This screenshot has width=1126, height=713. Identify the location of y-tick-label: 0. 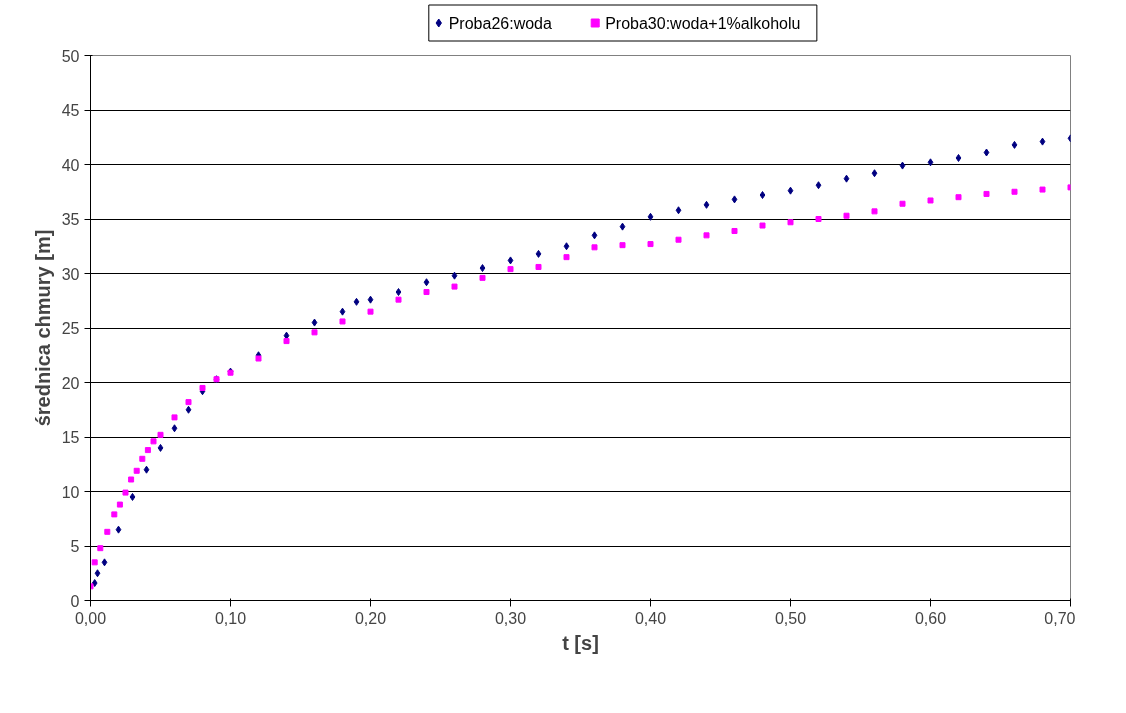
(75, 601).